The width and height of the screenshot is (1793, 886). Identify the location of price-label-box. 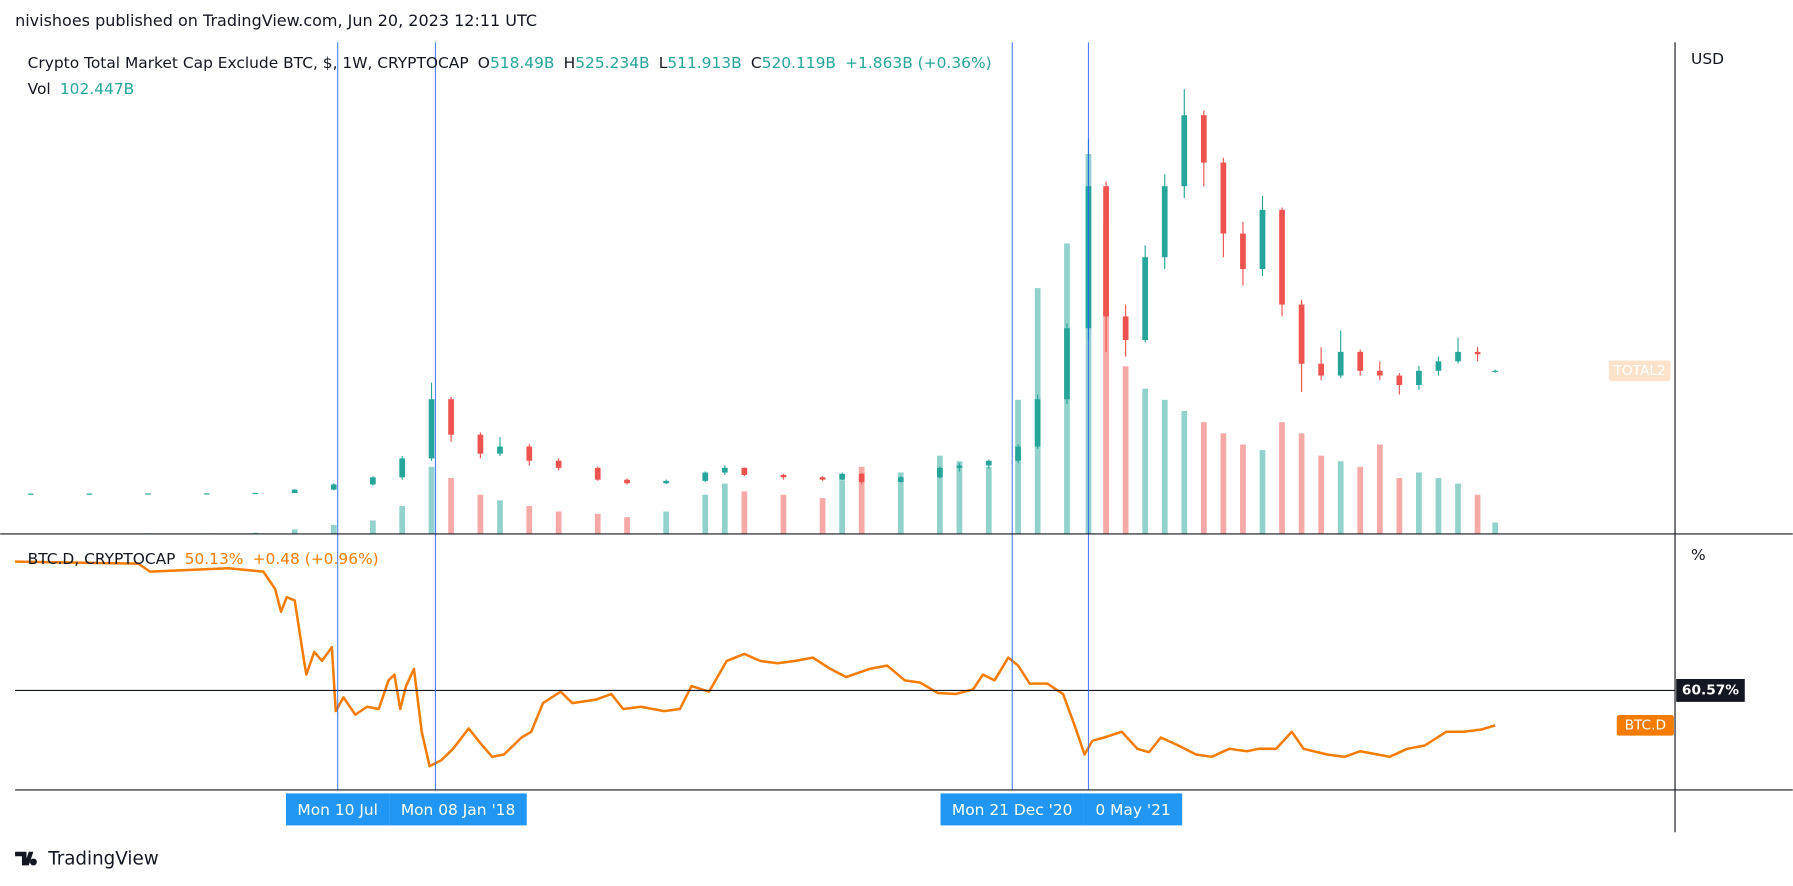
(1639, 371).